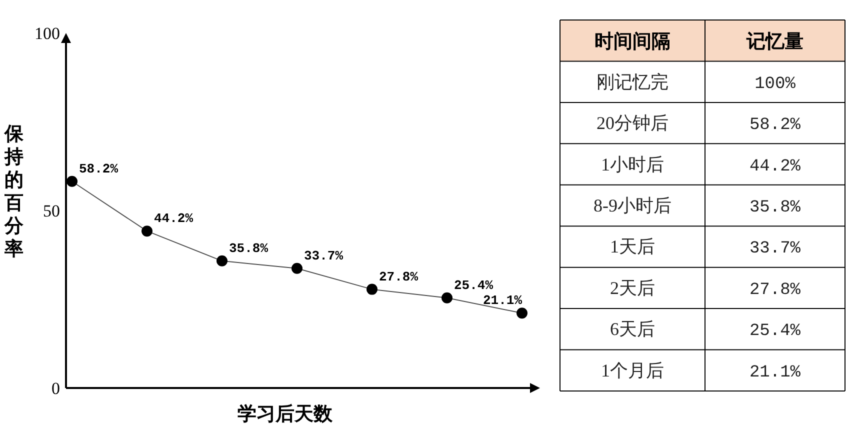  What do you see at coordinates (174, 218) in the screenshot?
I see `data-label: 44.2%` at bounding box center [174, 218].